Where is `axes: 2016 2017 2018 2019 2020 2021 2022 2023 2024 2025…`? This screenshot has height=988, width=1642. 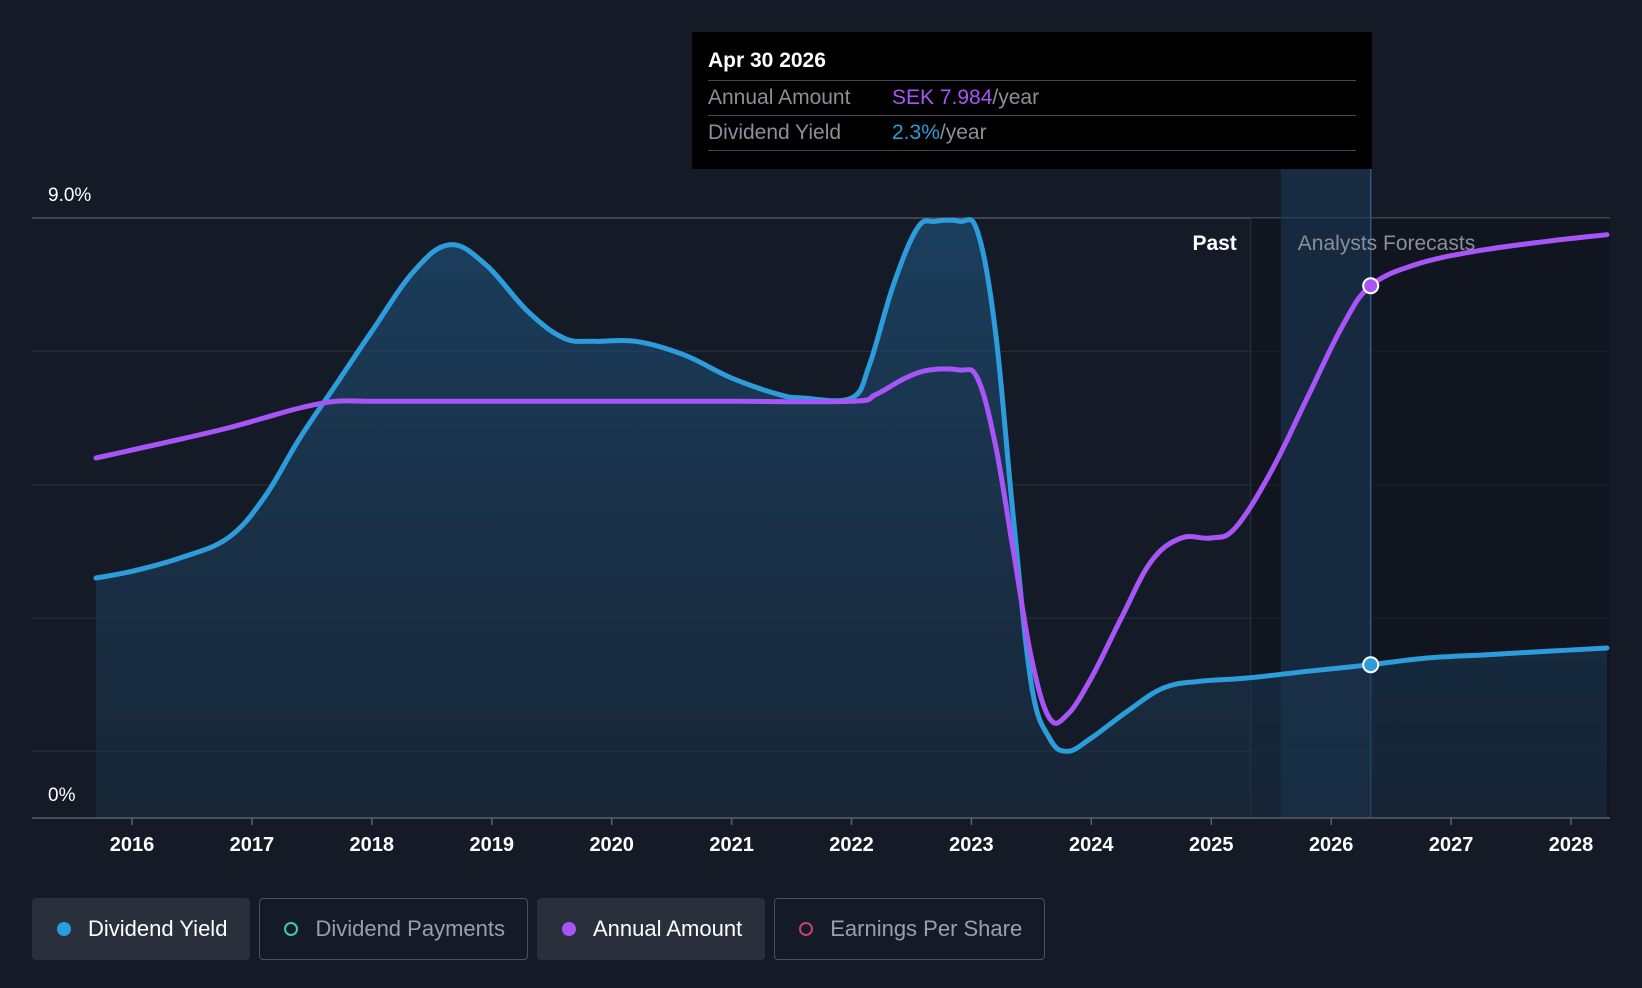 axes: 2016 2017 2018 2019 2020 2021 2022 2023 2024 2025… is located at coordinates (821, 836).